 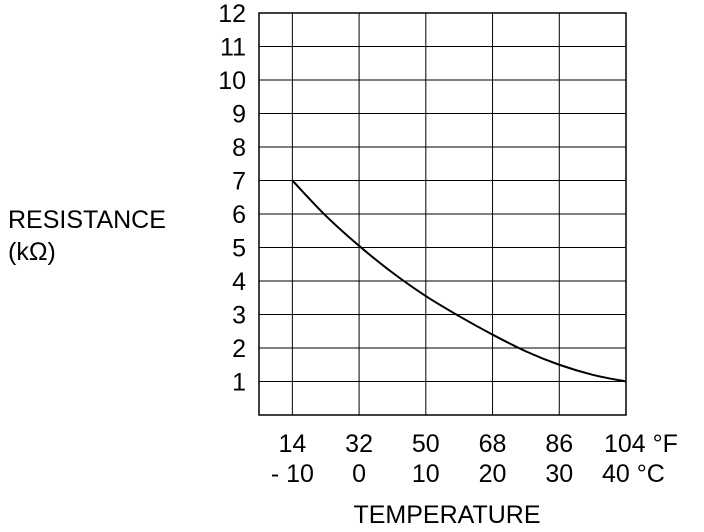 What do you see at coordinates (641, 444) in the screenshot?
I see `x-tick-label-fahrenheit: 104 °F` at bounding box center [641, 444].